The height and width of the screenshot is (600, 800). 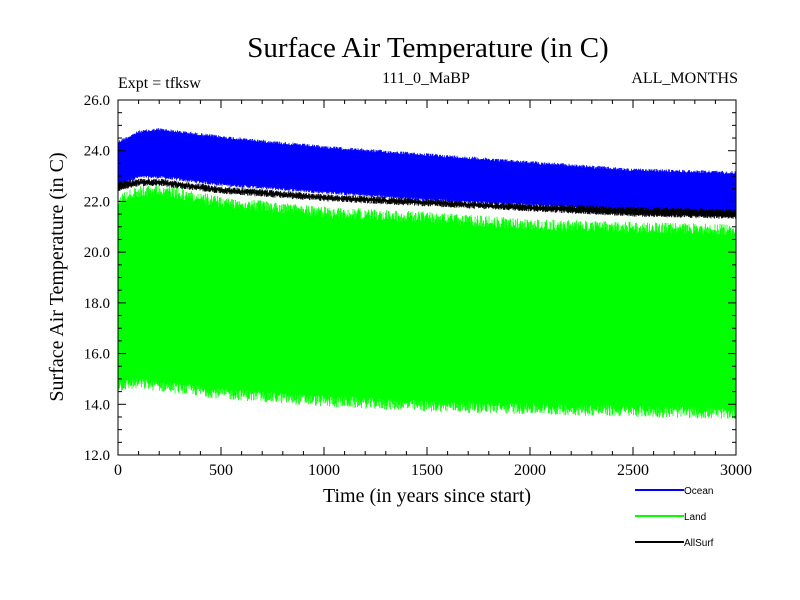 What do you see at coordinates (97, 253) in the screenshot?
I see `y-tick-label: 20.0` at bounding box center [97, 253].